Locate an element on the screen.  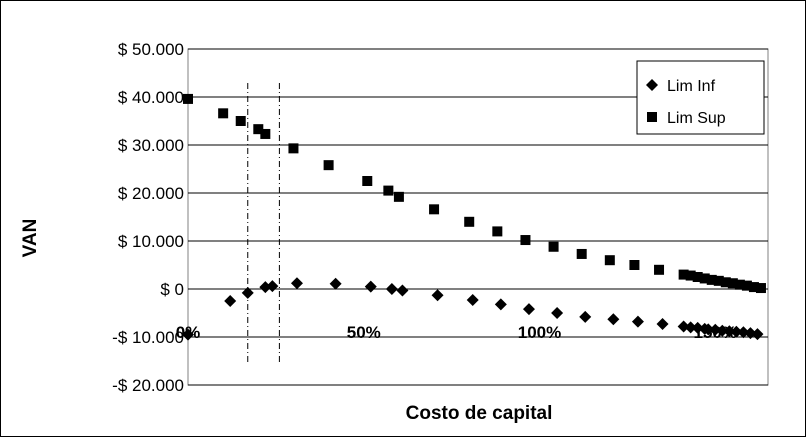
y-tick-label: $ 10.000 is located at coordinates (151, 241).